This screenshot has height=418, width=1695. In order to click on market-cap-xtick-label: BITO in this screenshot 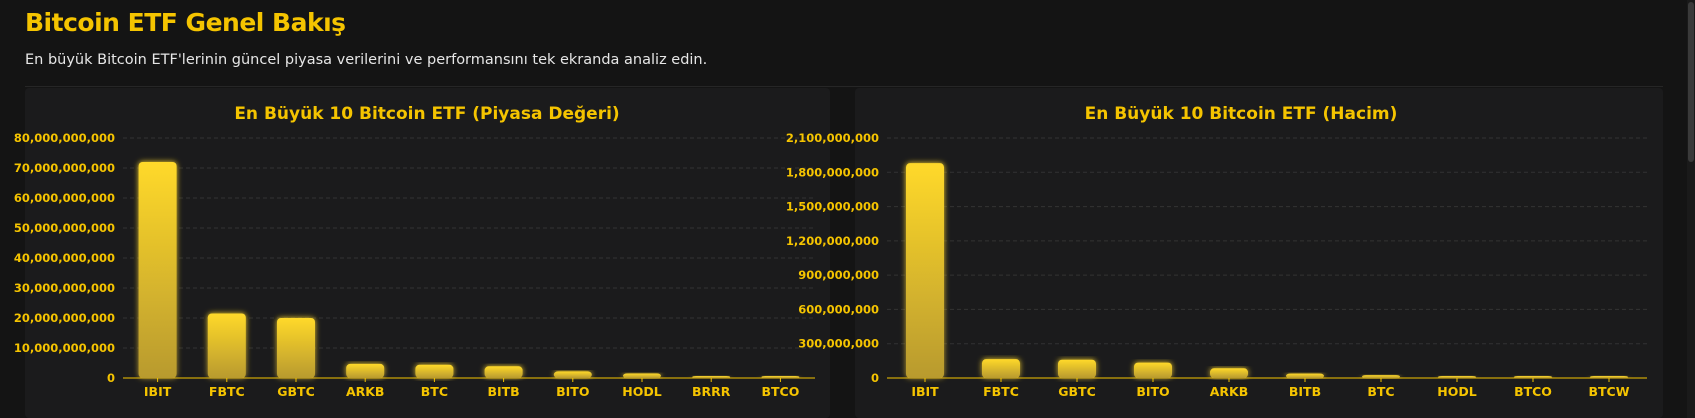, I will do `click(572, 391)`.